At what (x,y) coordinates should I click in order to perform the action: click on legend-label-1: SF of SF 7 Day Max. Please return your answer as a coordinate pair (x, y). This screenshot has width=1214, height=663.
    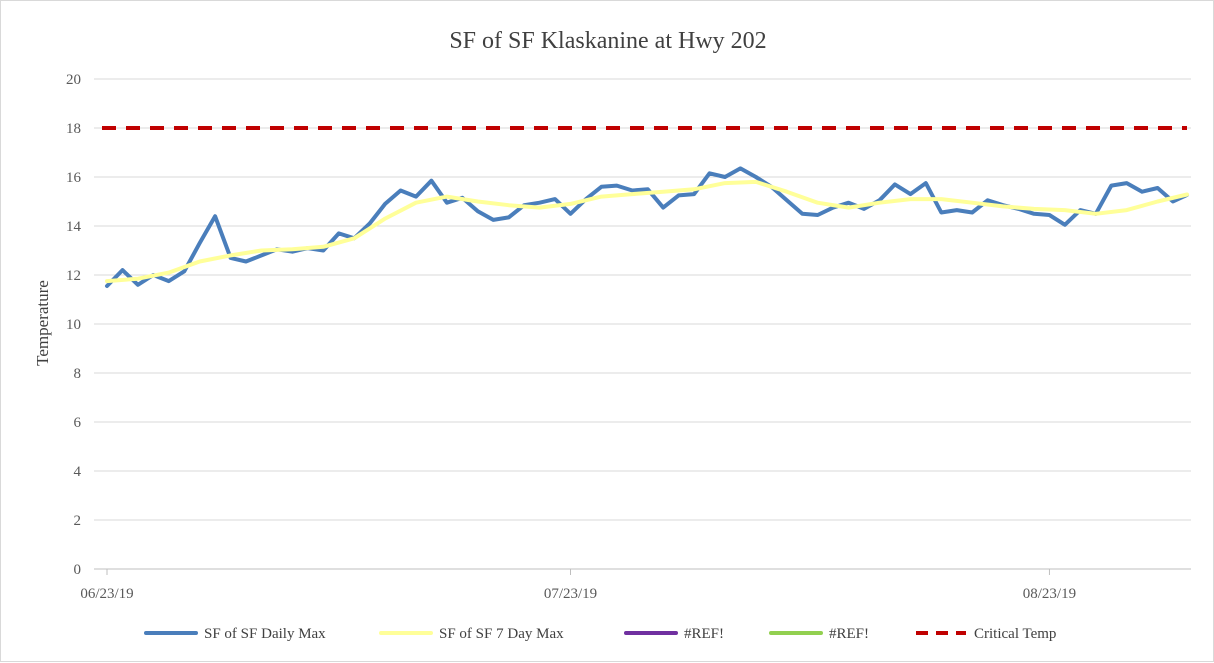
    Looking at the image, I should click on (501, 634).